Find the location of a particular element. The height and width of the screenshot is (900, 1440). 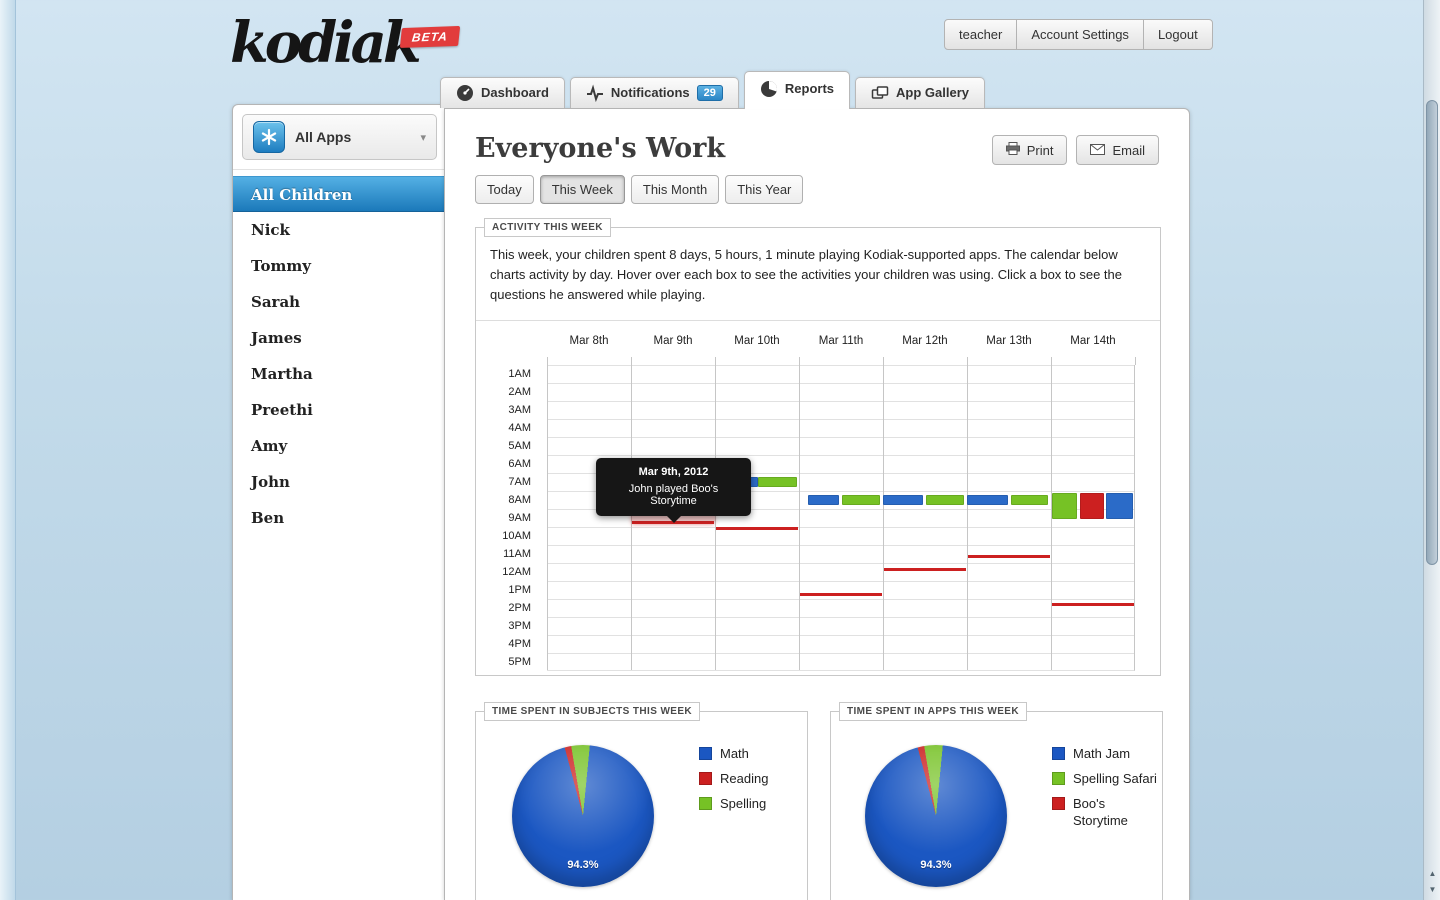

sidebar-item-preethi: Preethi is located at coordinates (282, 410).